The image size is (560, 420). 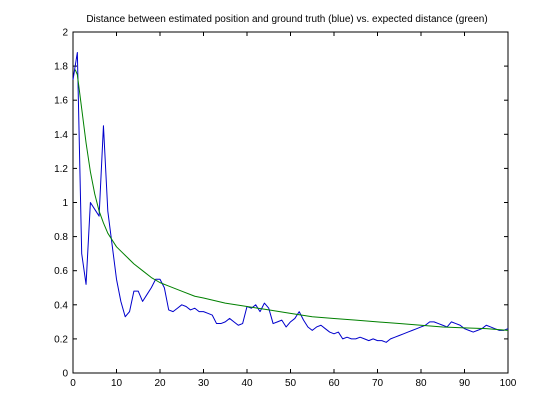 What do you see at coordinates (65, 33) in the screenshot?
I see `y-tick-label-10: 2` at bounding box center [65, 33].